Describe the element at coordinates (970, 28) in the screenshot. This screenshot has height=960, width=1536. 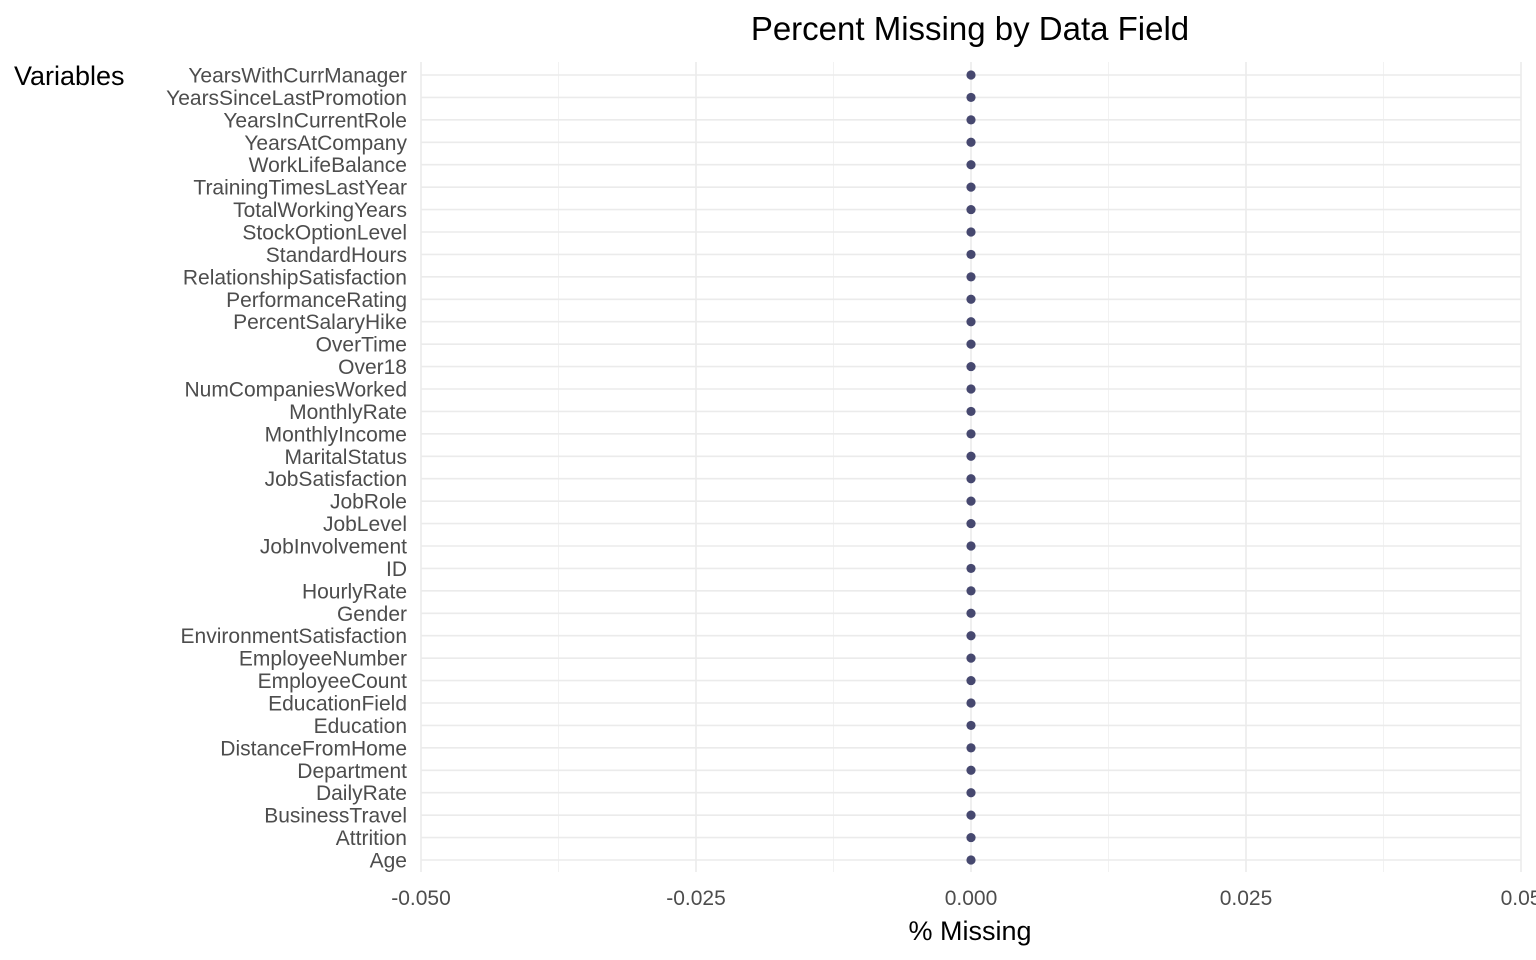
I see `chart-title: Percent Missing by Data Field` at that location.